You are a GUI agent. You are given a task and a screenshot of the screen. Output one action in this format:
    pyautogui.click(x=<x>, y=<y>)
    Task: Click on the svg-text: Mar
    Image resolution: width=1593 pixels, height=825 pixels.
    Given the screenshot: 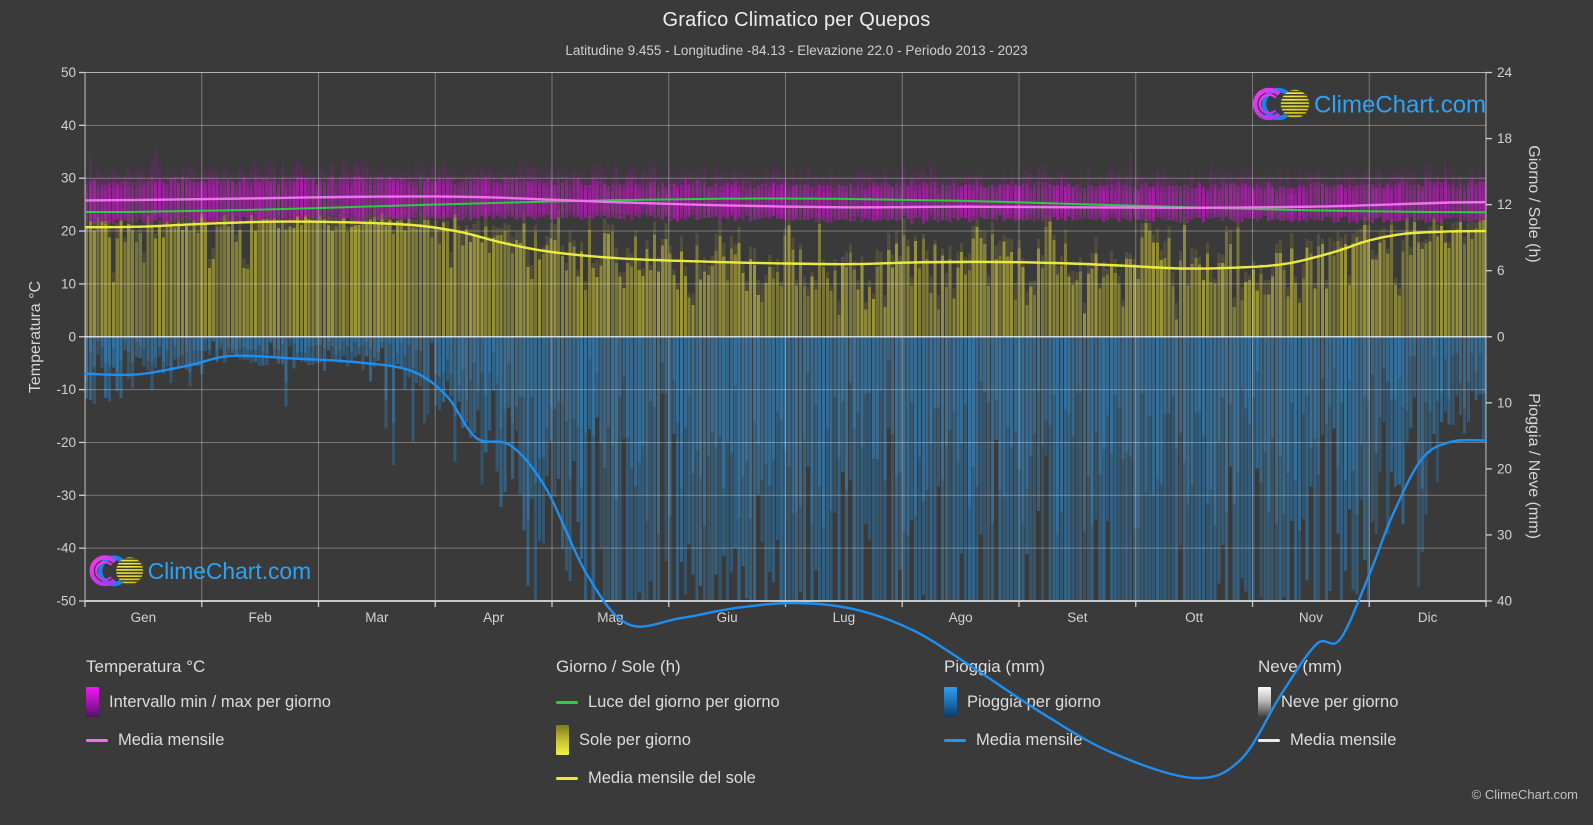 What is the action you would take?
    pyautogui.click(x=377, y=617)
    